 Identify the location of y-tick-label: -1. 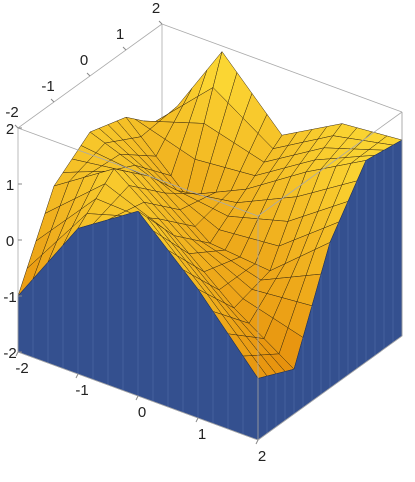
(47, 86).